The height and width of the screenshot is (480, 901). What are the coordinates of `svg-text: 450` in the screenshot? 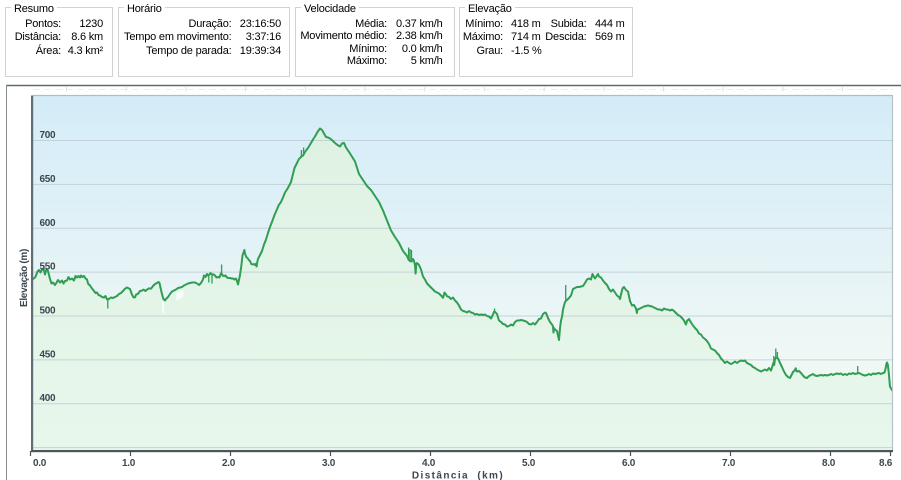 It's located at (48, 354).